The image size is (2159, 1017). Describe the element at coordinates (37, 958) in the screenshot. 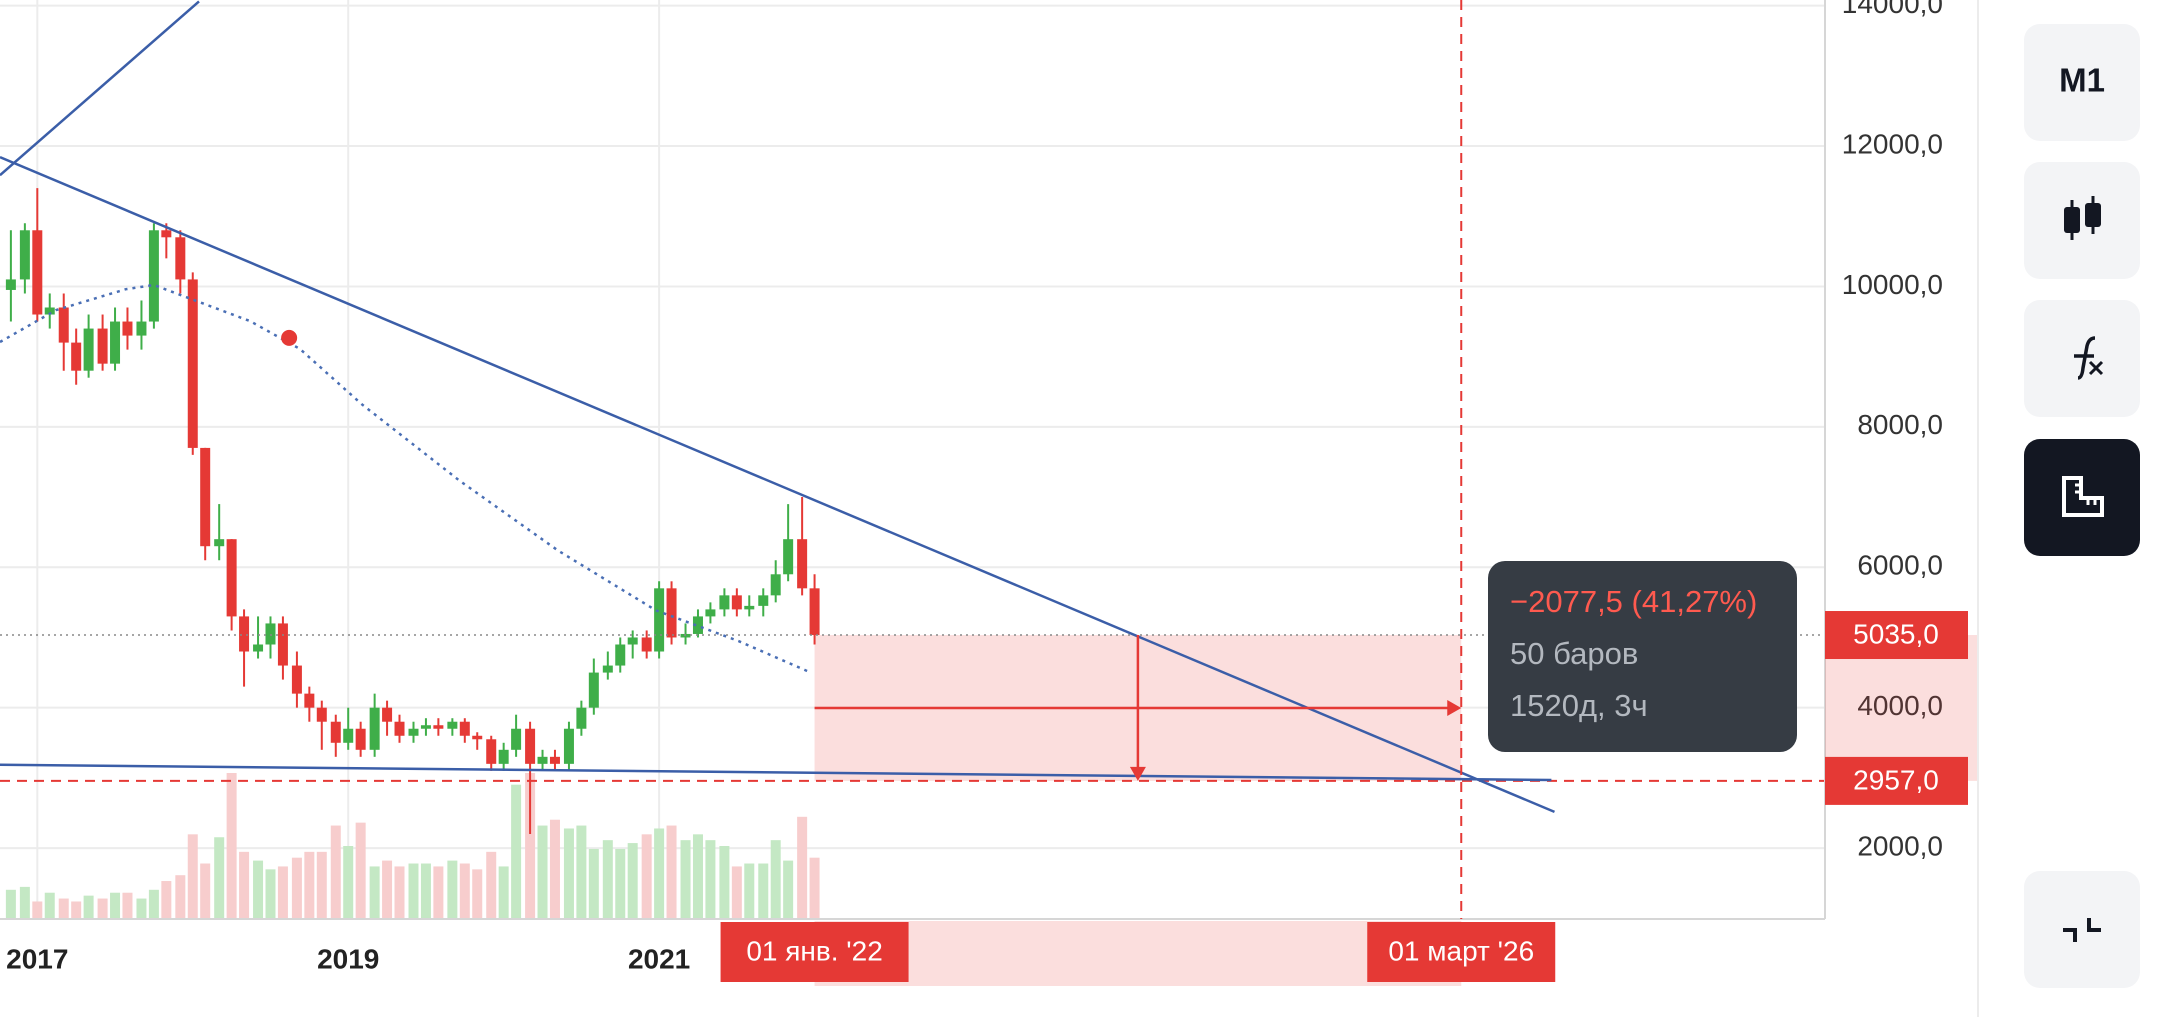

I see `x-tick-label: 2017` at that location.